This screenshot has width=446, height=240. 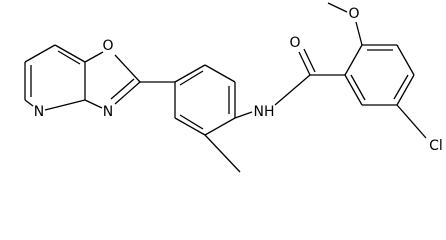 What do you see at coordinates (264, 112) in the screenshot?
I see `atom-label: NH` at bounding box center [264, 112].